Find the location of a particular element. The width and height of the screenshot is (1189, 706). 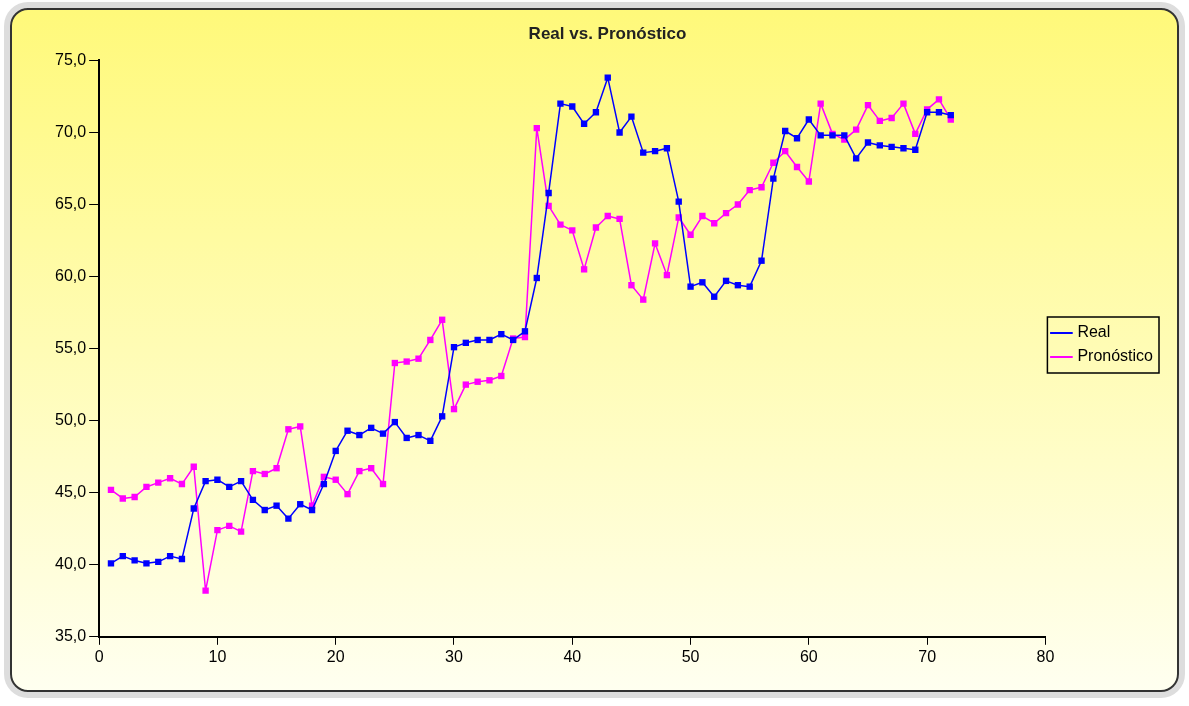

x-tick-label: 70 is located at coordinates (927, 656).